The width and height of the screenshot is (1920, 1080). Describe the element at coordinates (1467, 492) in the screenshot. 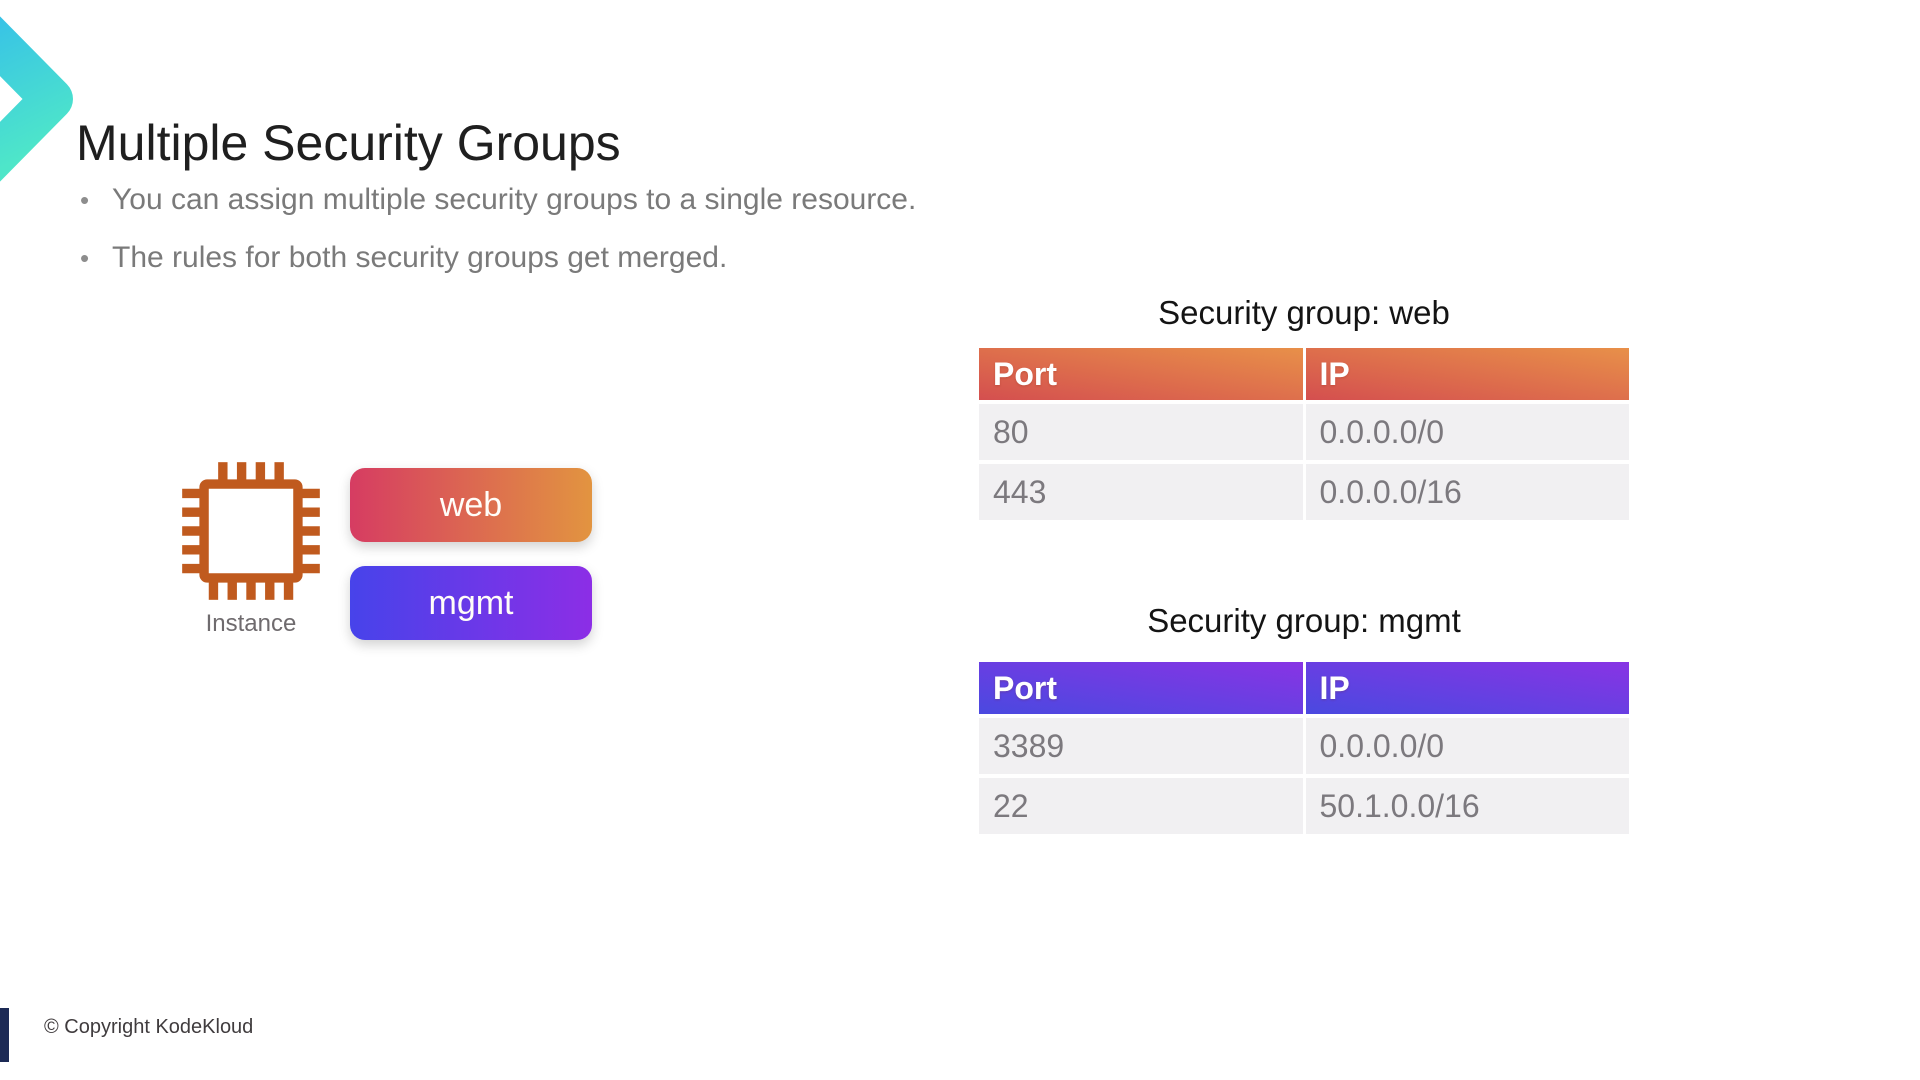

I see `ip-cell: 0.0.0.0/16` at that location.